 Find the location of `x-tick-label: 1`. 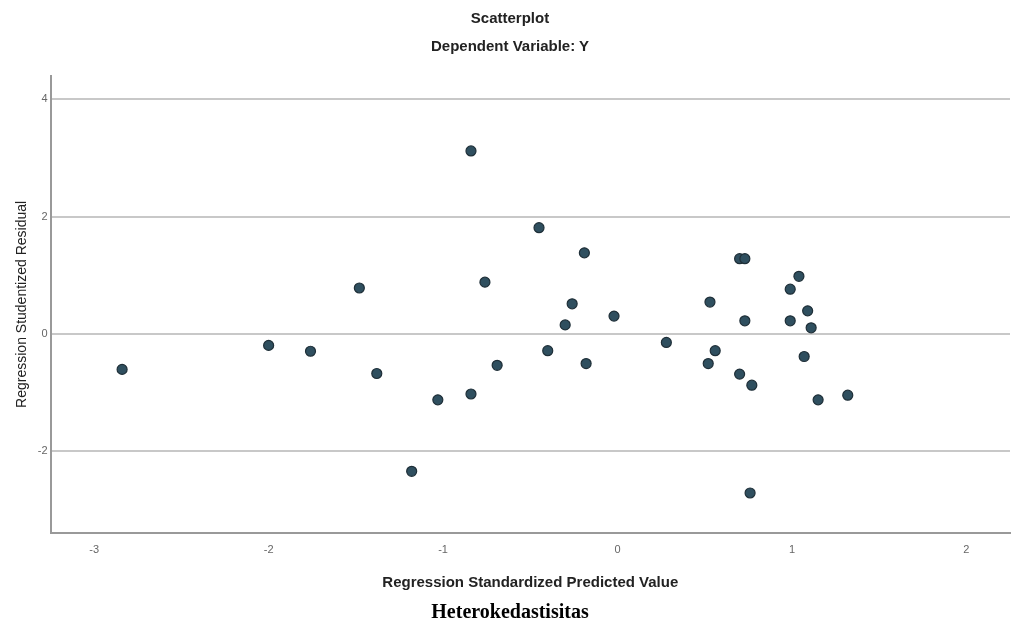

x-tick-label: 1 is located at coordinates (792, 549).